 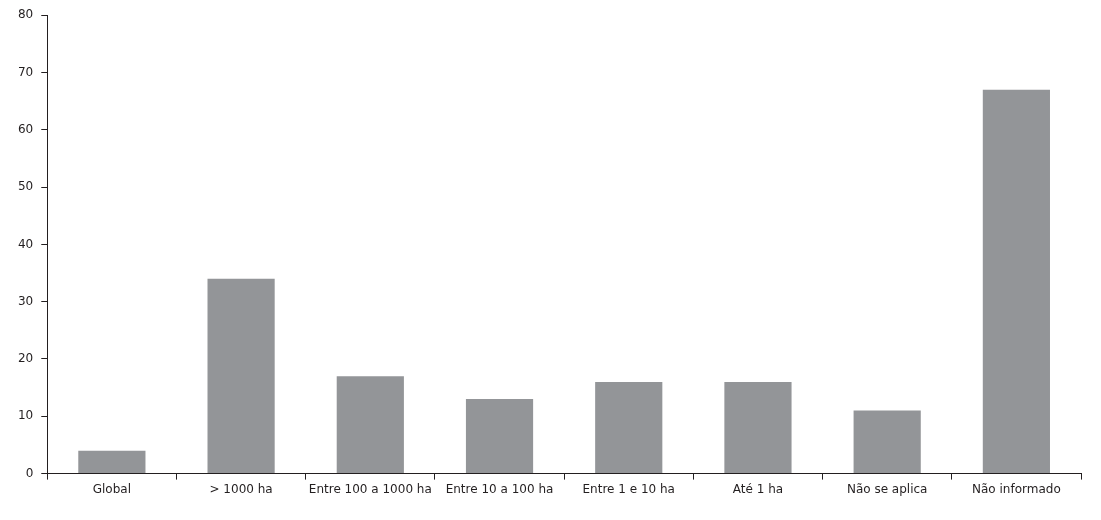 What do you see at coordinates (29, 472) in the screenshot?
I see `y-tick-label: 0` at bounding box center [29, 472].